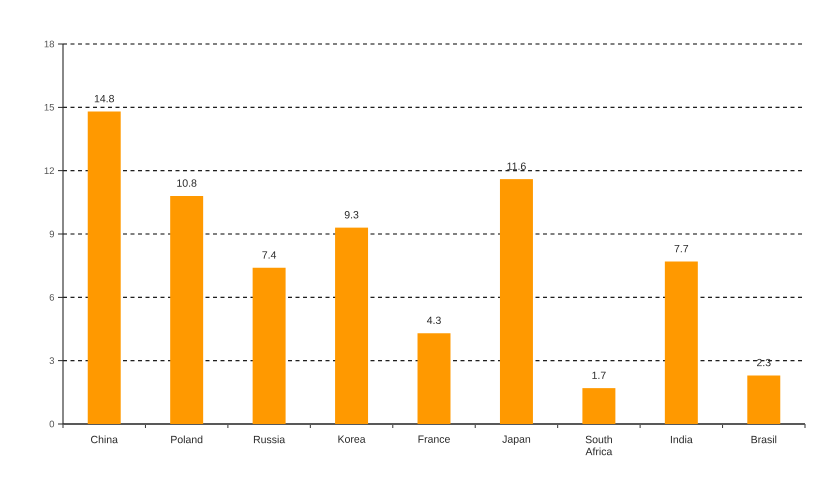 The width and height of the screenshot is (814, 502). I want to click on x-tick-label: Korea, so click(352, 439).